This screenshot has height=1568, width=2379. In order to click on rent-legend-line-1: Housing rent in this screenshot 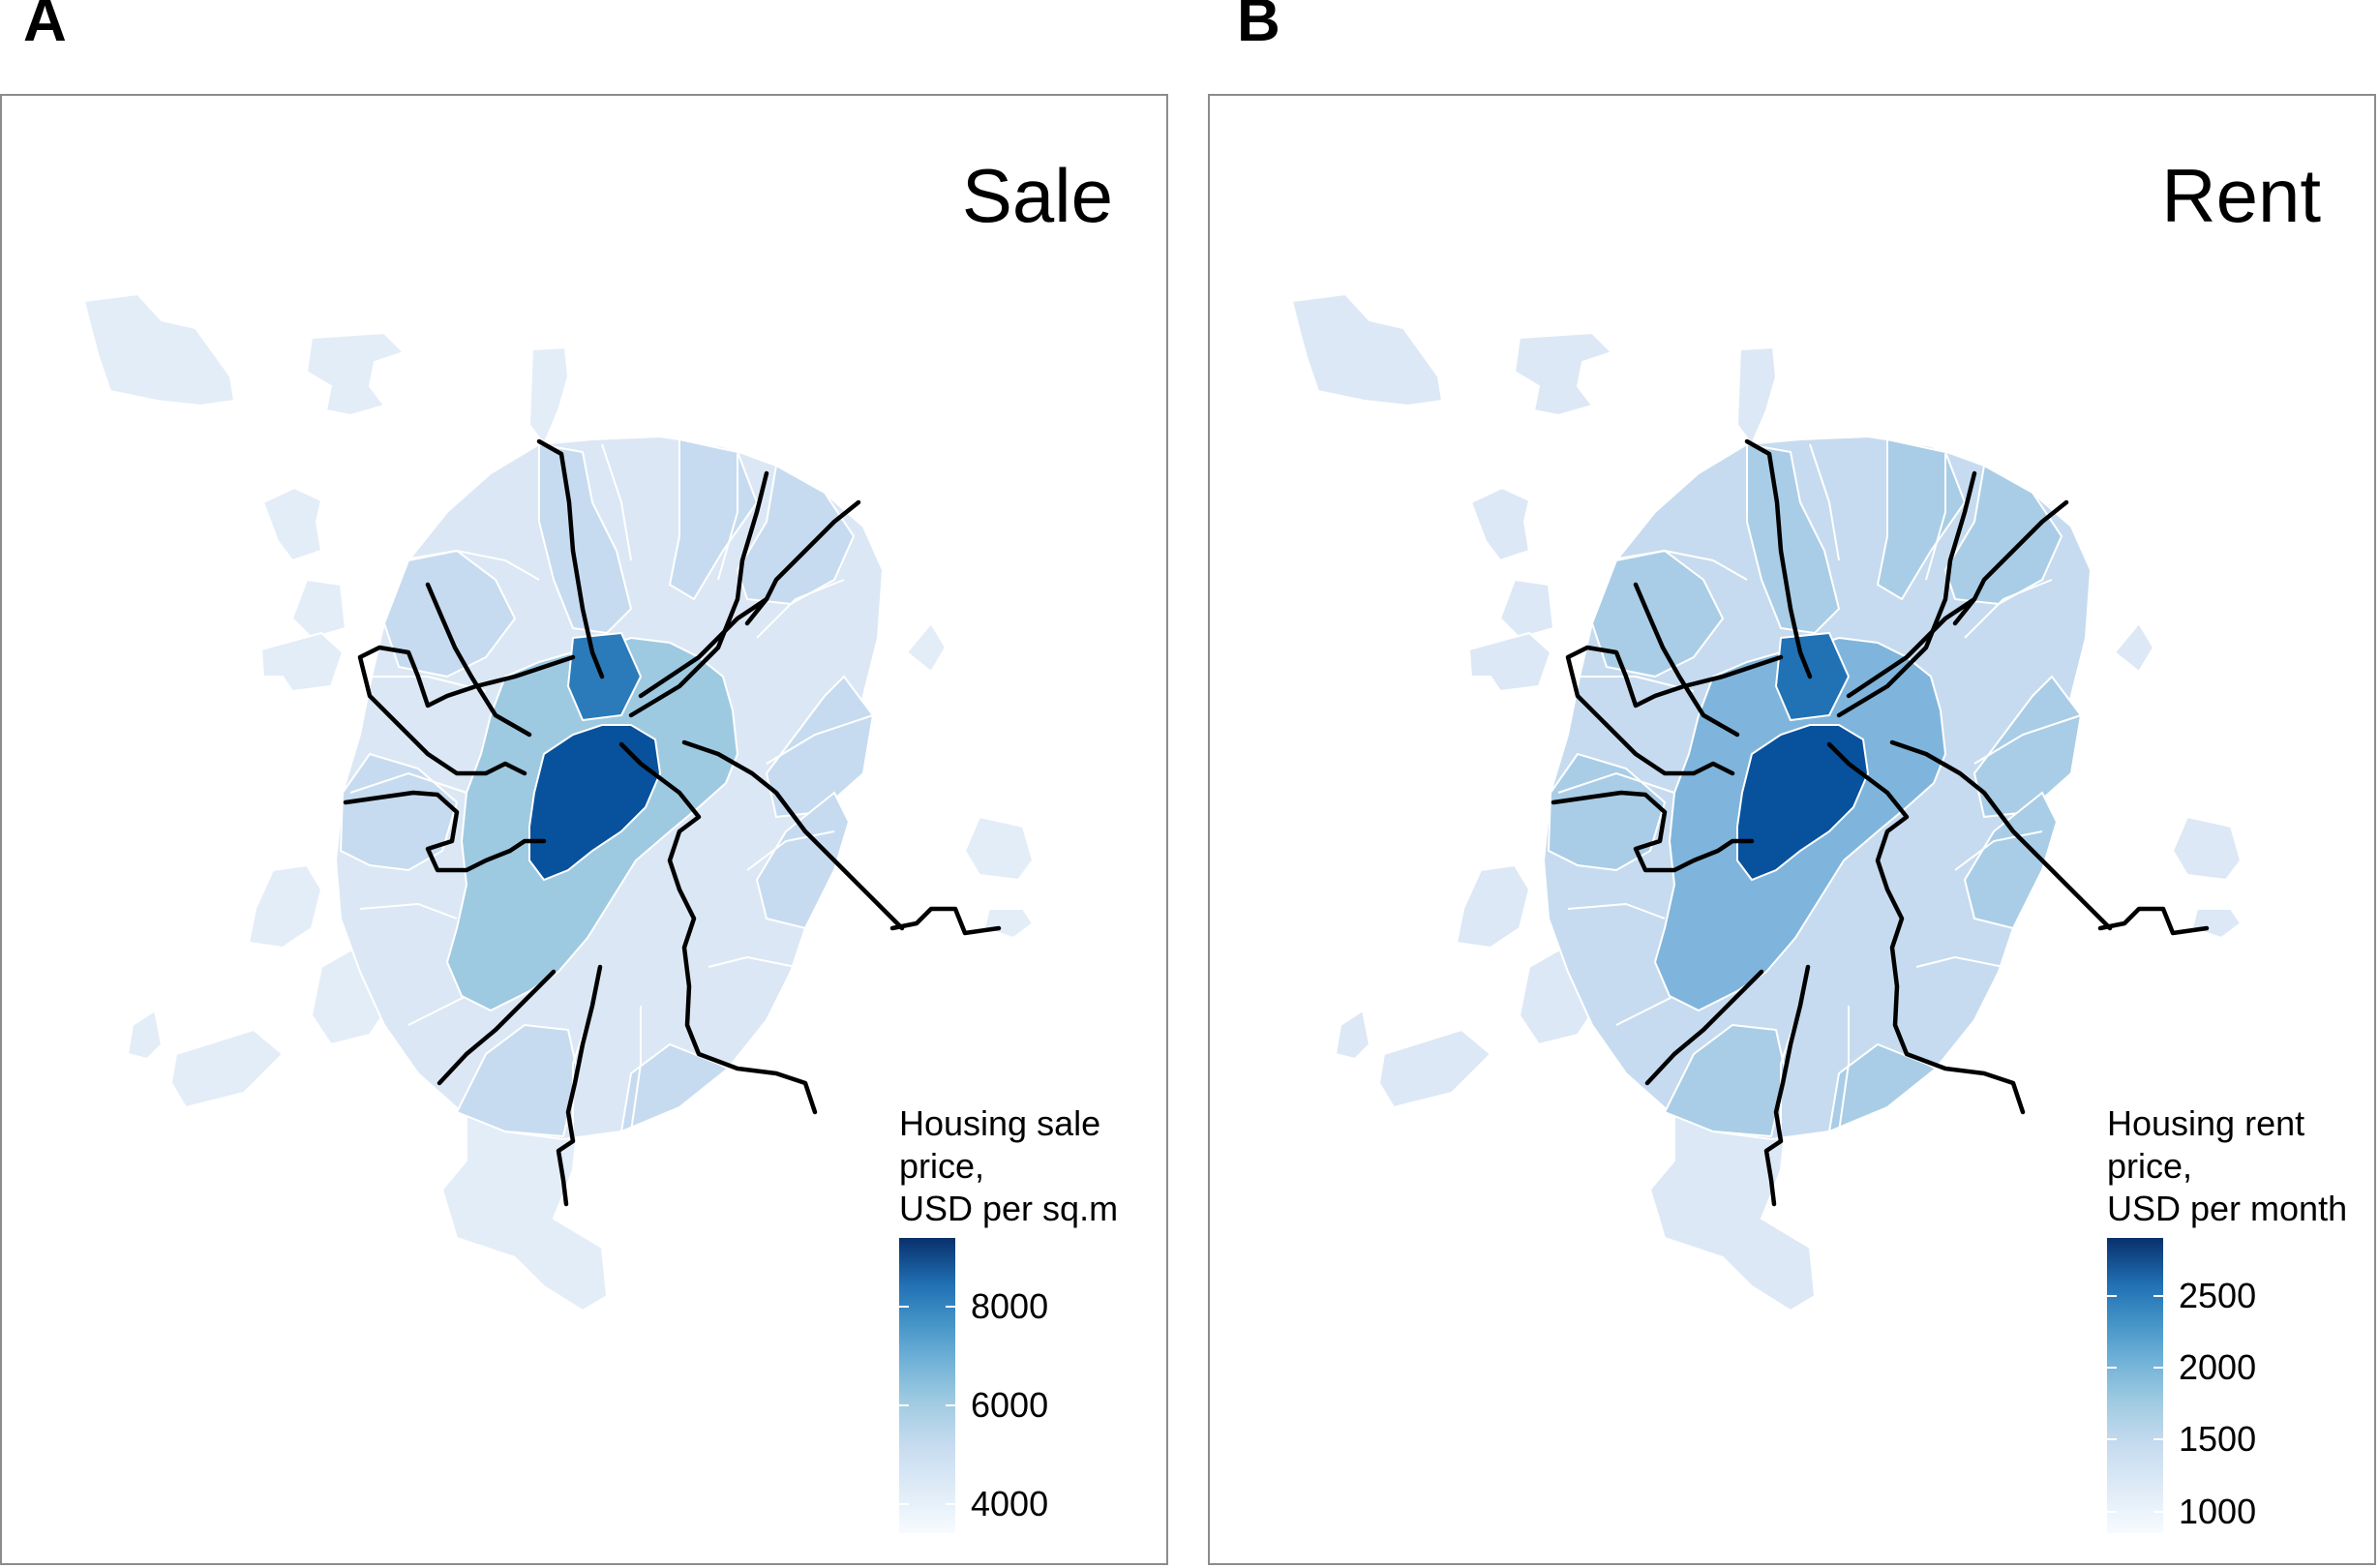, I will do `click(2206, 1123)`.